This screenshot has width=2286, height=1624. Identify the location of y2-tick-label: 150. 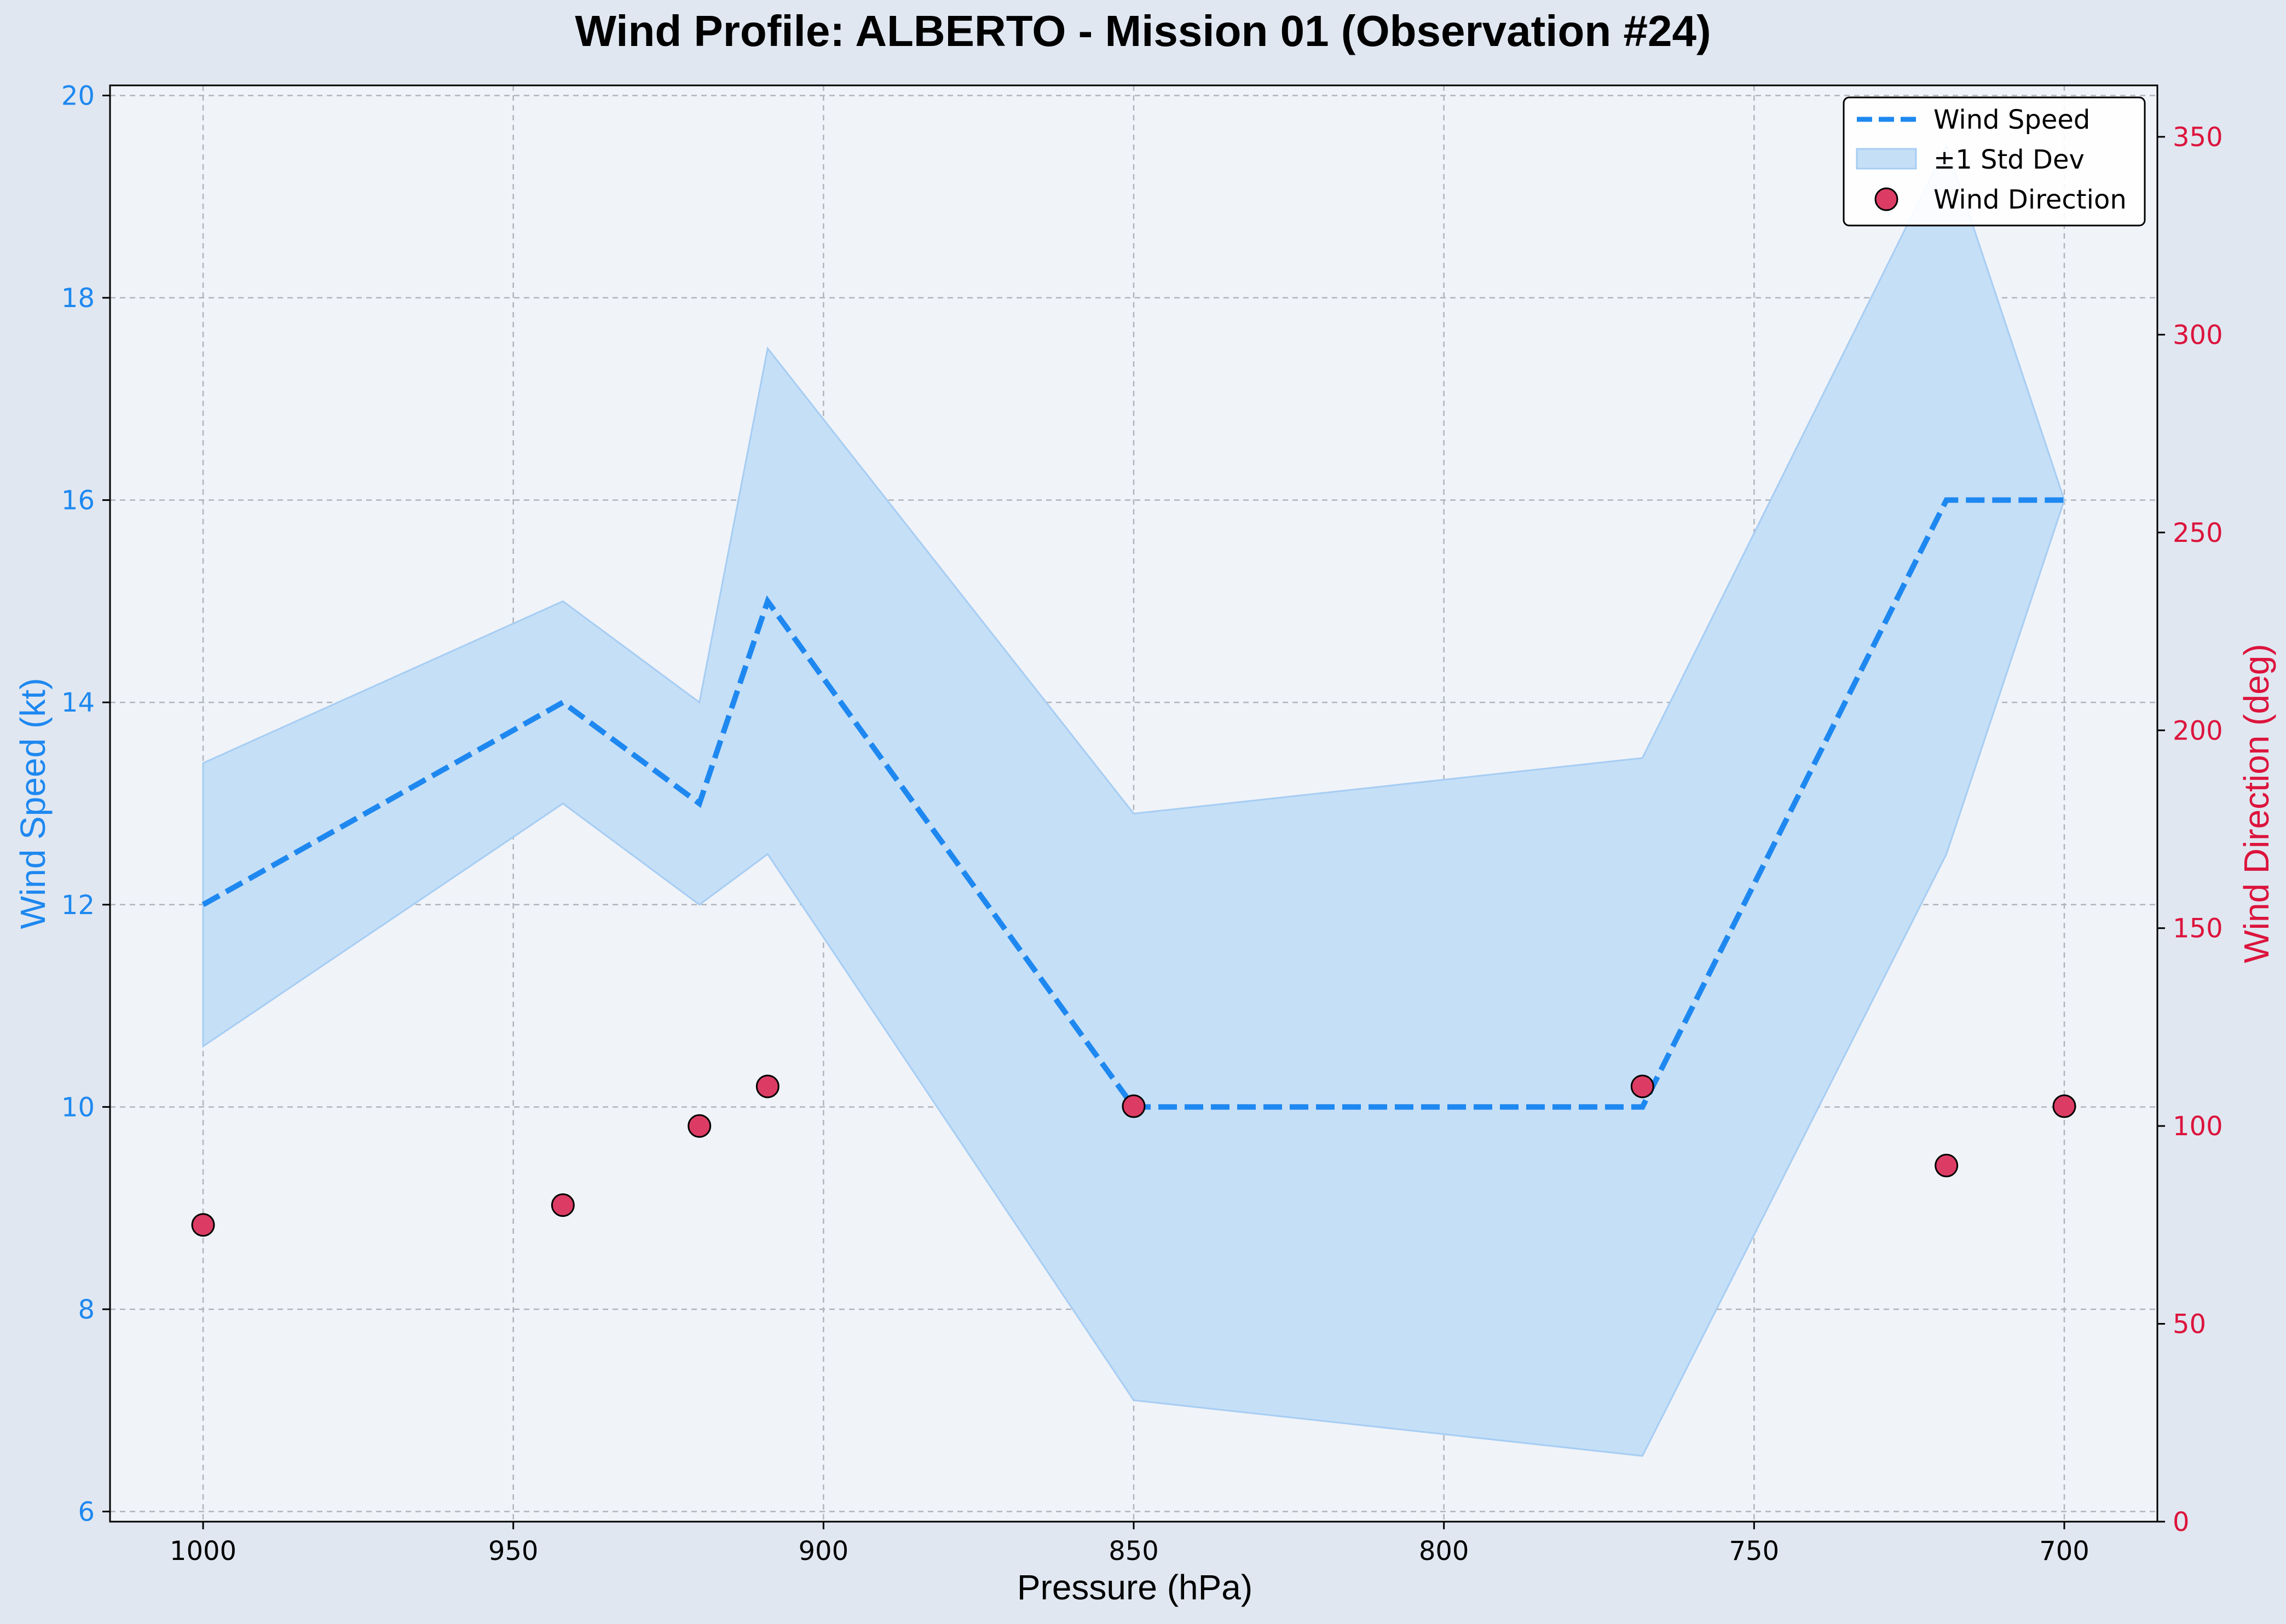
(2198, 929).